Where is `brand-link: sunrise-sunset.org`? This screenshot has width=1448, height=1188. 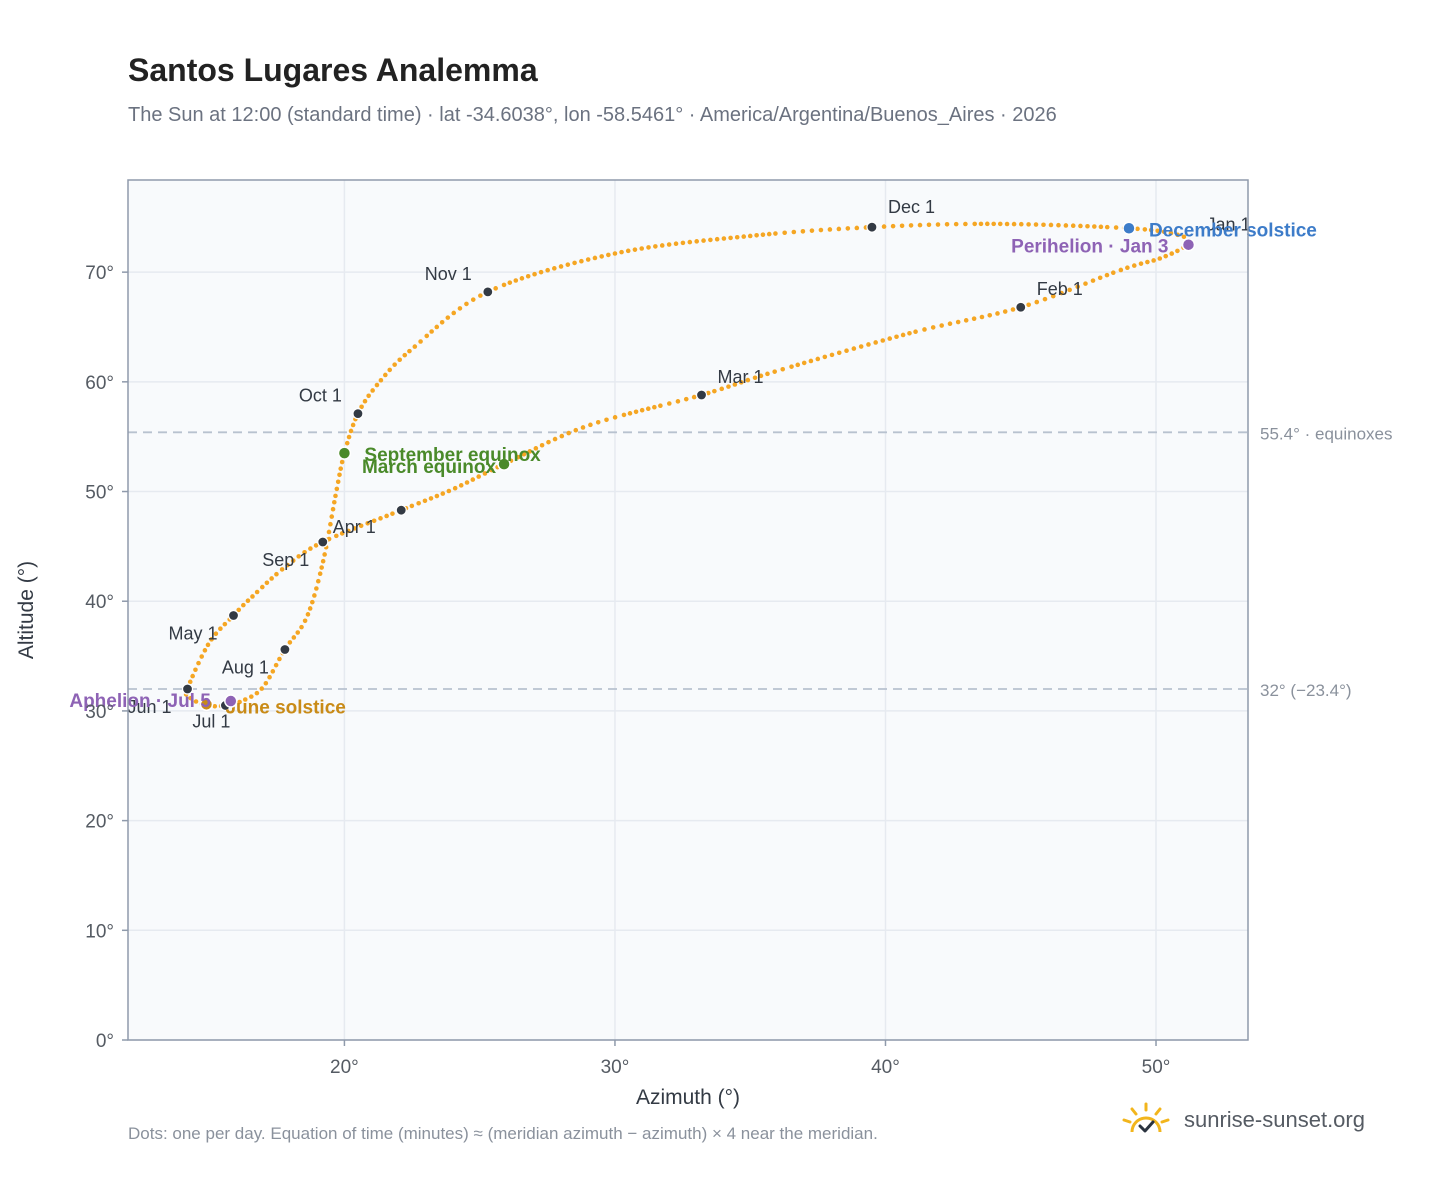 brand-link: sunrise-sunset.org is located at coordinates (1242, 1120).